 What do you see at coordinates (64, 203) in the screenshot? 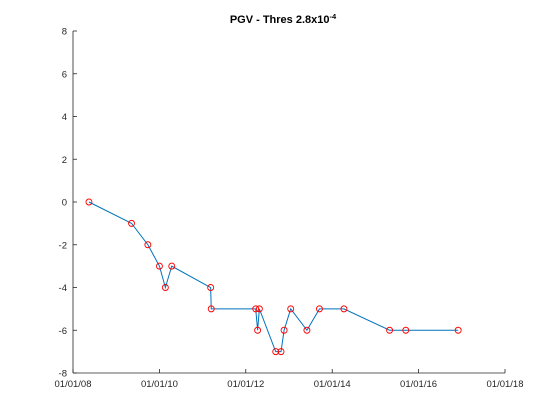
I see `y-tick-label: 0` at bounding box center [64, 203].